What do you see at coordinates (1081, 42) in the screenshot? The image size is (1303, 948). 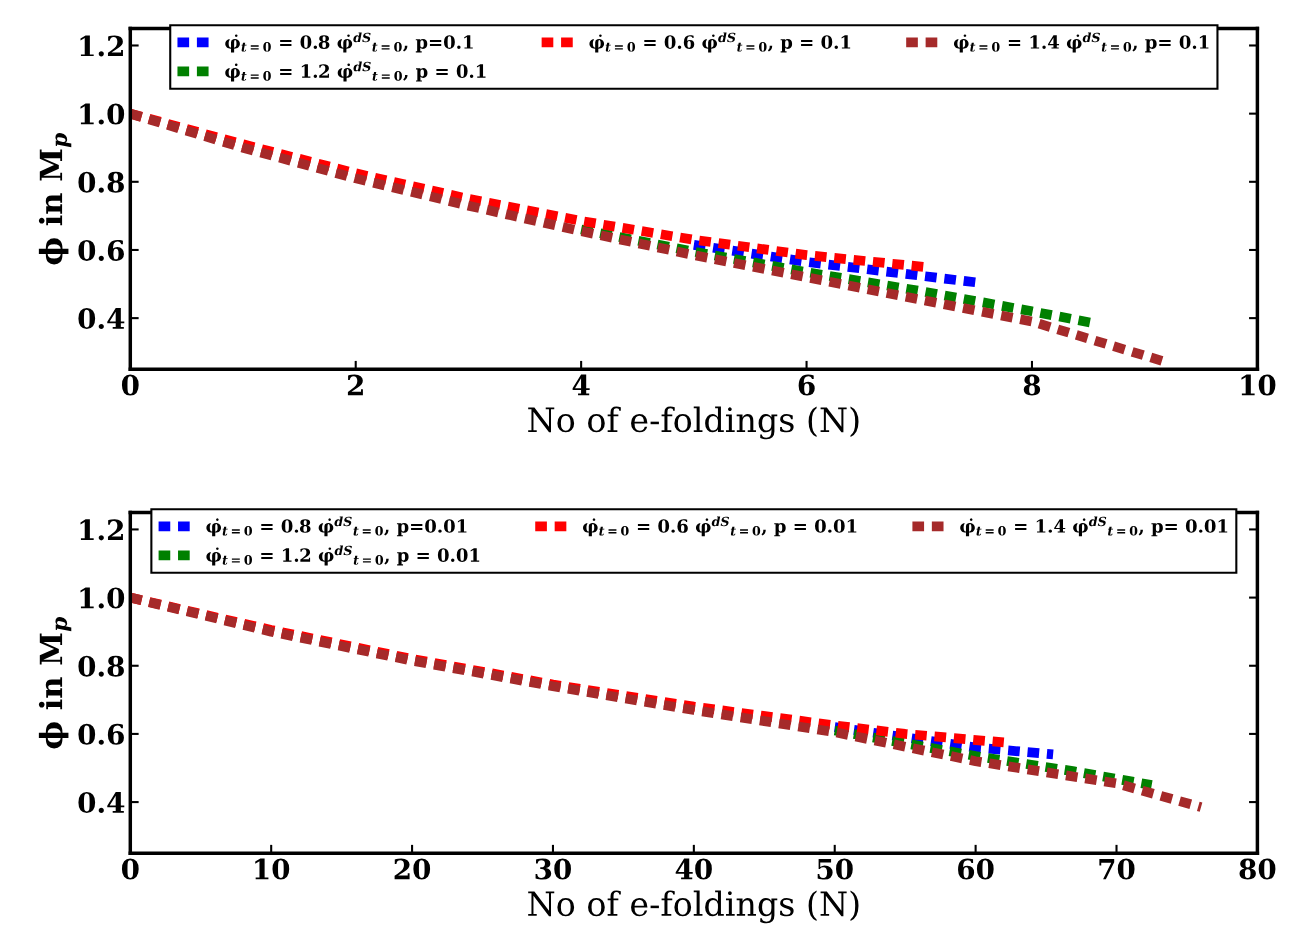 I see `legend-label: φ̇$_{t=0}$ = 1.4 φ̇$^{dS}$$_{t=0}$, p= 0.1` at bounding box center [1081, 42].